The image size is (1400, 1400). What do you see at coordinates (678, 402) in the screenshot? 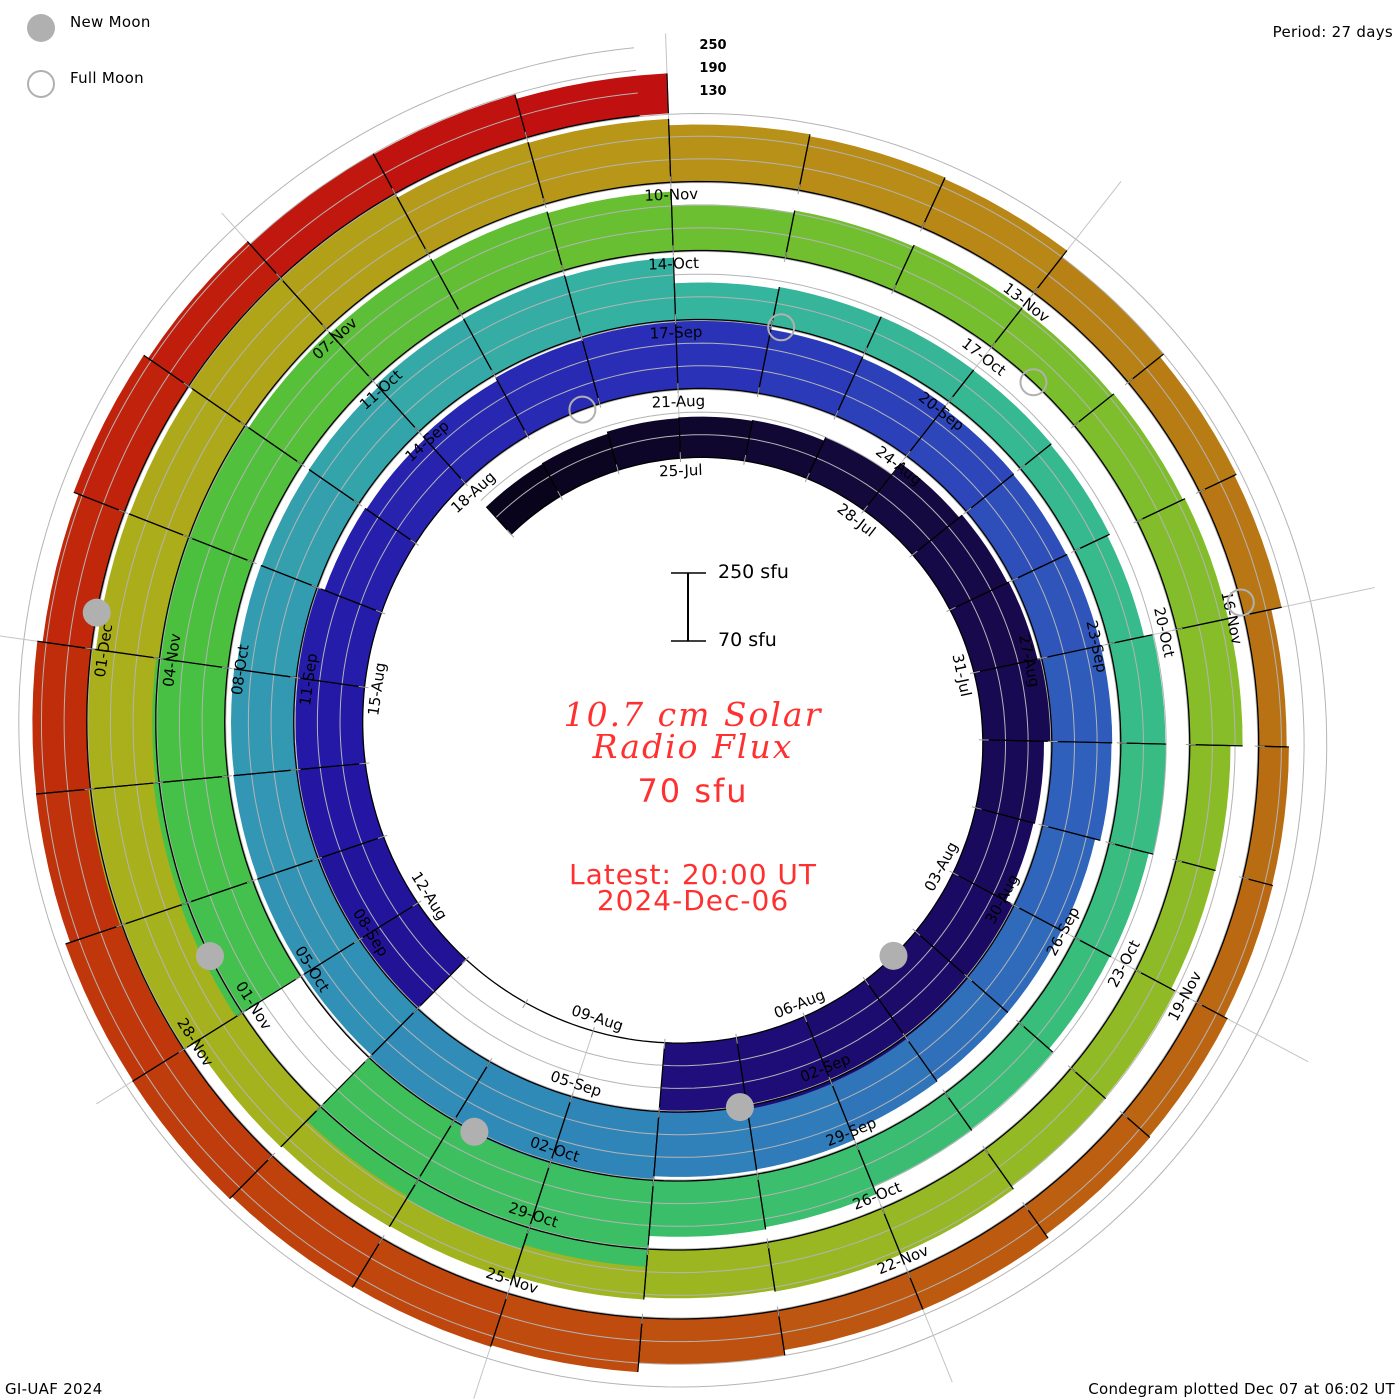
I see `date-label: 21-Aug` at bounding box center [678, 402].